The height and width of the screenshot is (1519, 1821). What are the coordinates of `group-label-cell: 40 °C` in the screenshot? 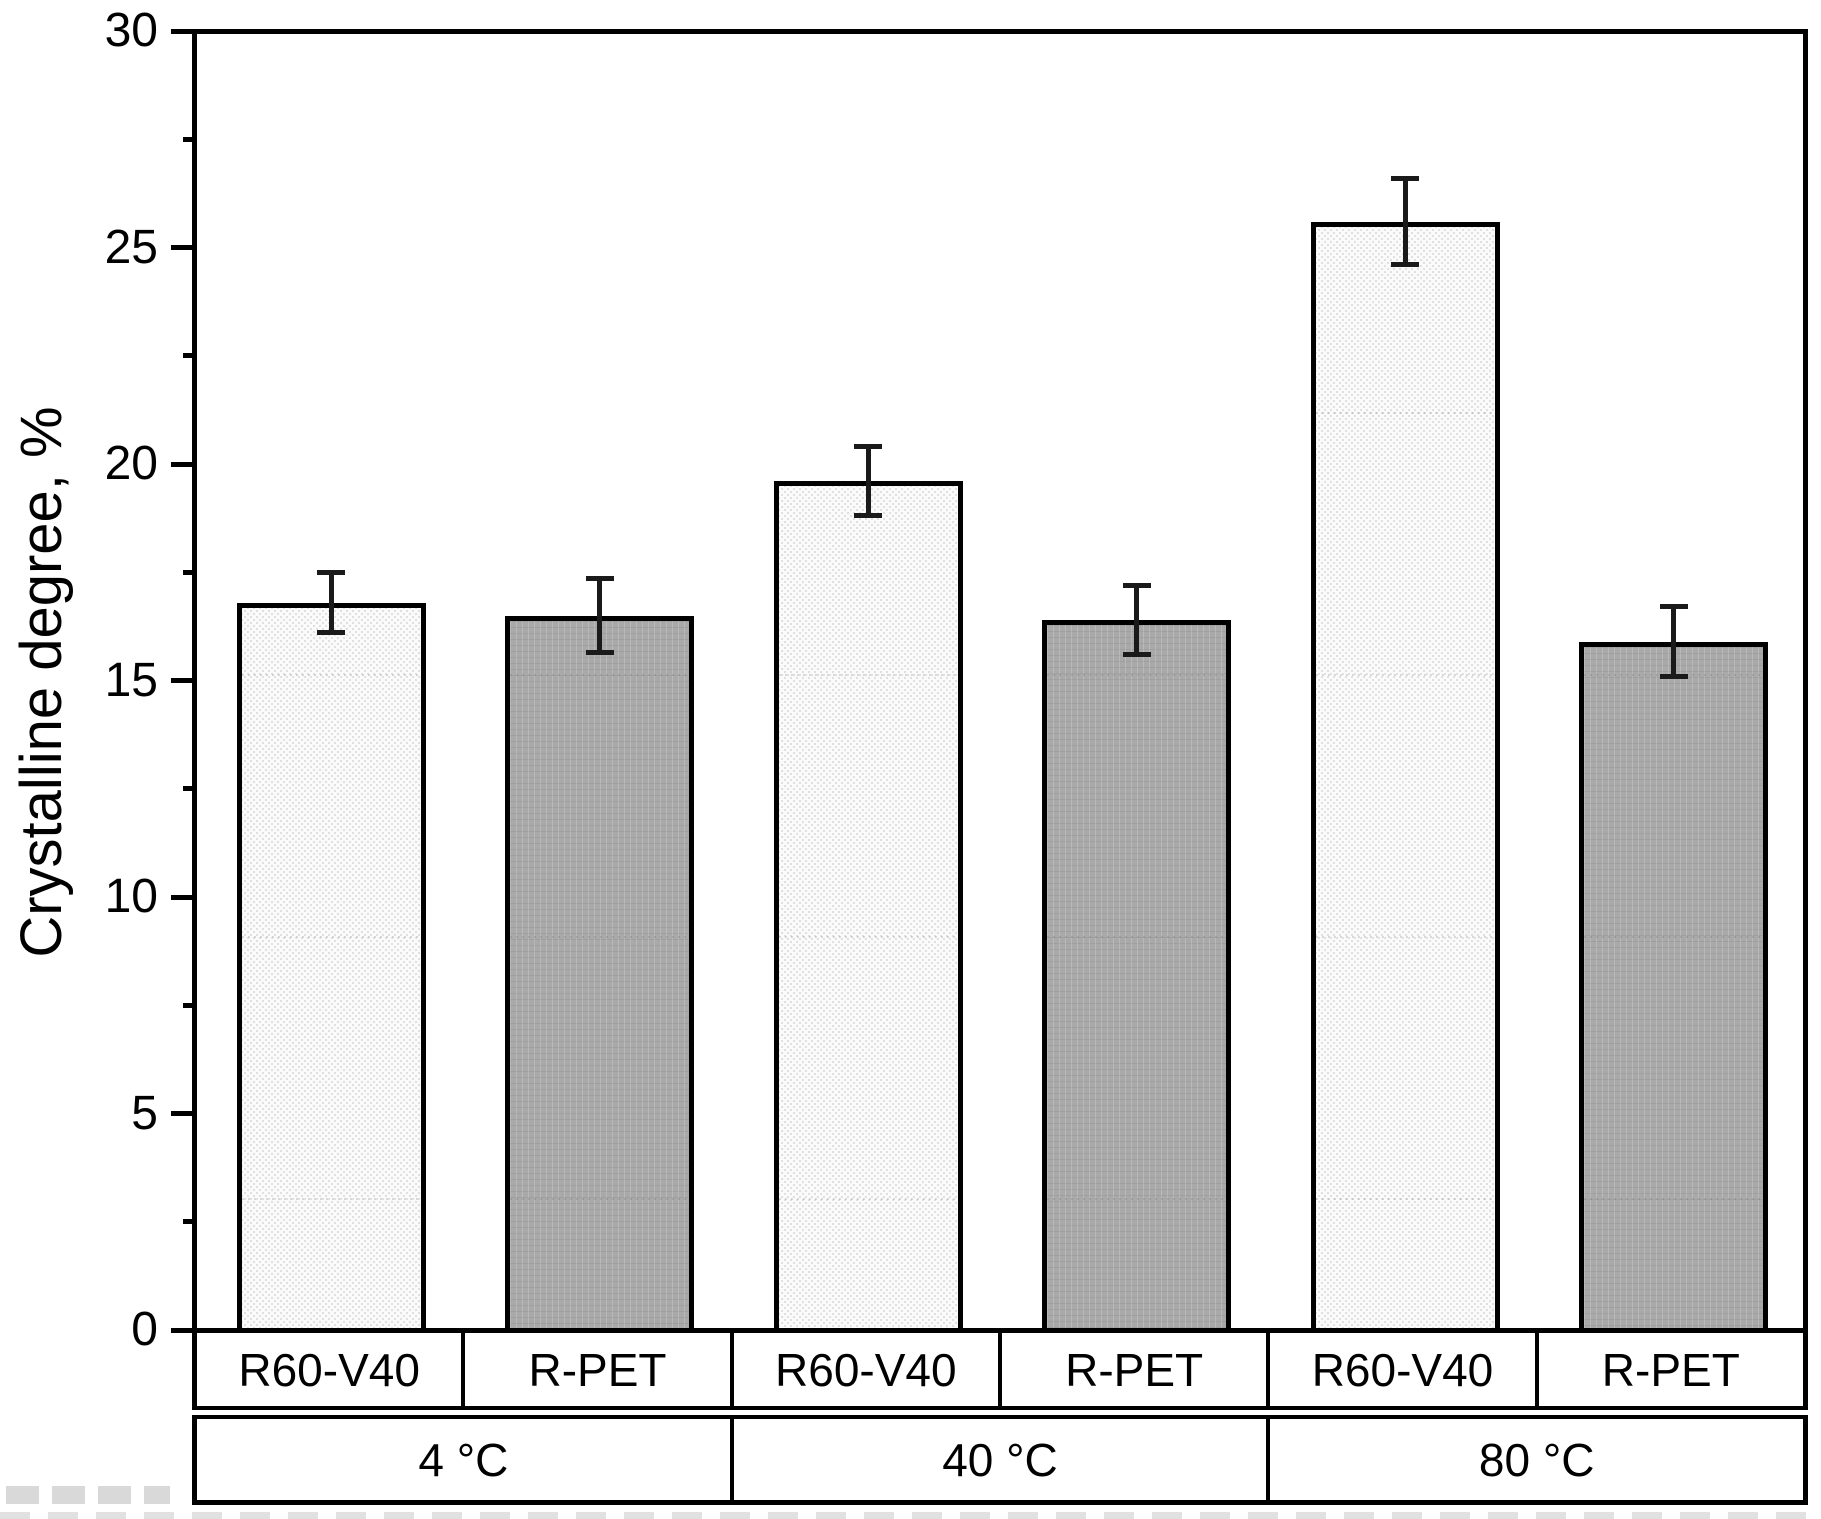 It's located at (998, 1459).